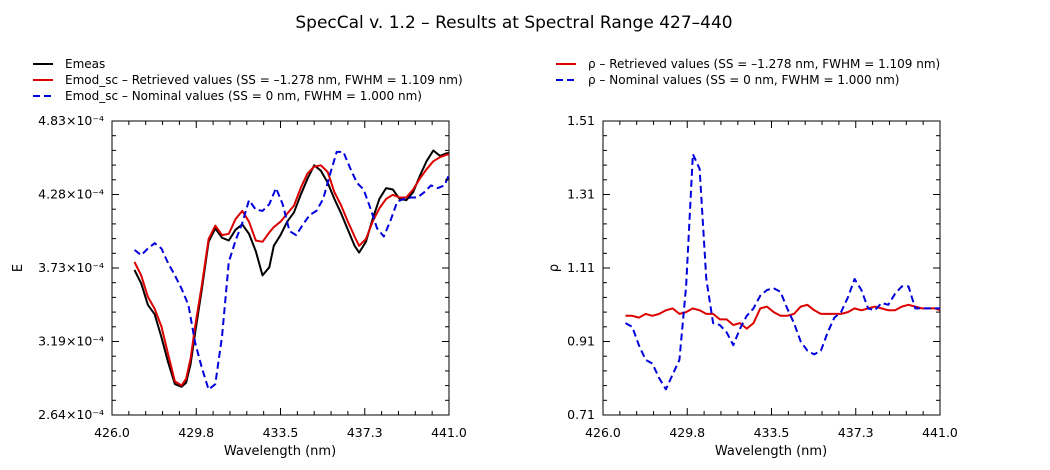 Image resolution: width=1050 pixels, height=470 pixels. I want to click on y-tick-label: 1.11, so click(581, 267).